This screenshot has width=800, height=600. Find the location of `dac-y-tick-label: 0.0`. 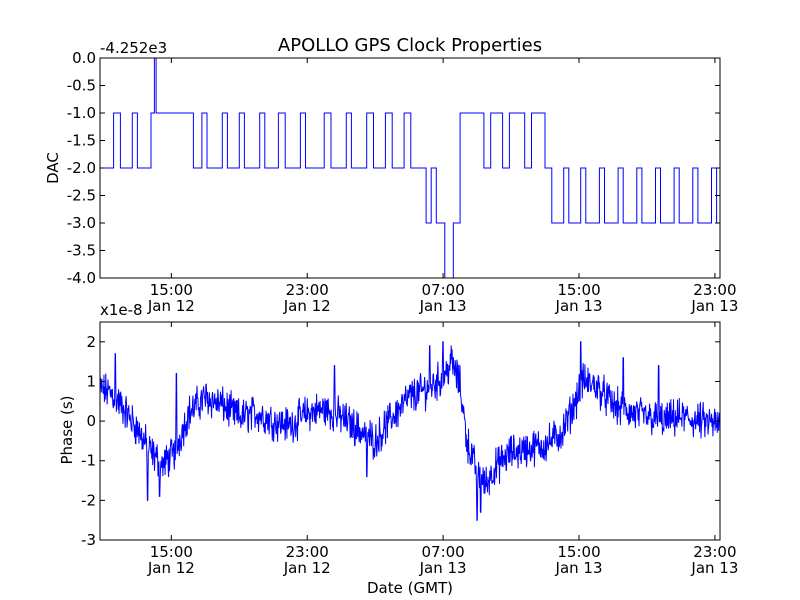

dac-y-tick-label: 0.0 is located at coordinates (84, 58).